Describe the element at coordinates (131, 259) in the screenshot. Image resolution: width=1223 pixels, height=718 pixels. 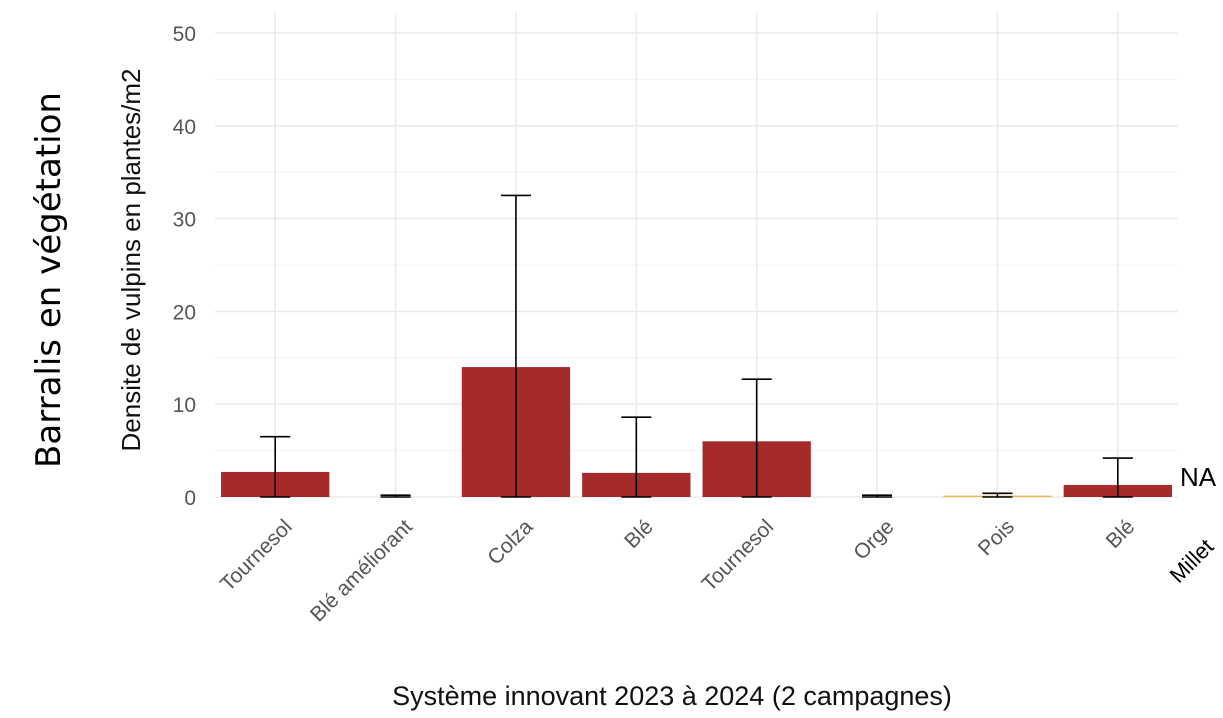
I see `y-axis-label: Densite de vulpins en plantes/m2` at that location.